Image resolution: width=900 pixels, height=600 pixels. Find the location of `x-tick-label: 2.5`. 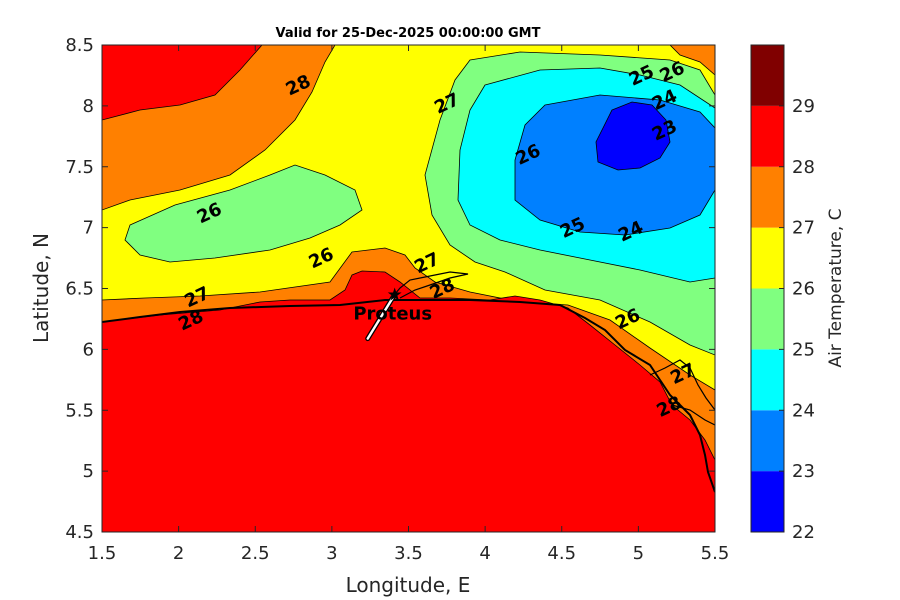

x-tick-label: 2.5 is located at coordinates (255, 553).